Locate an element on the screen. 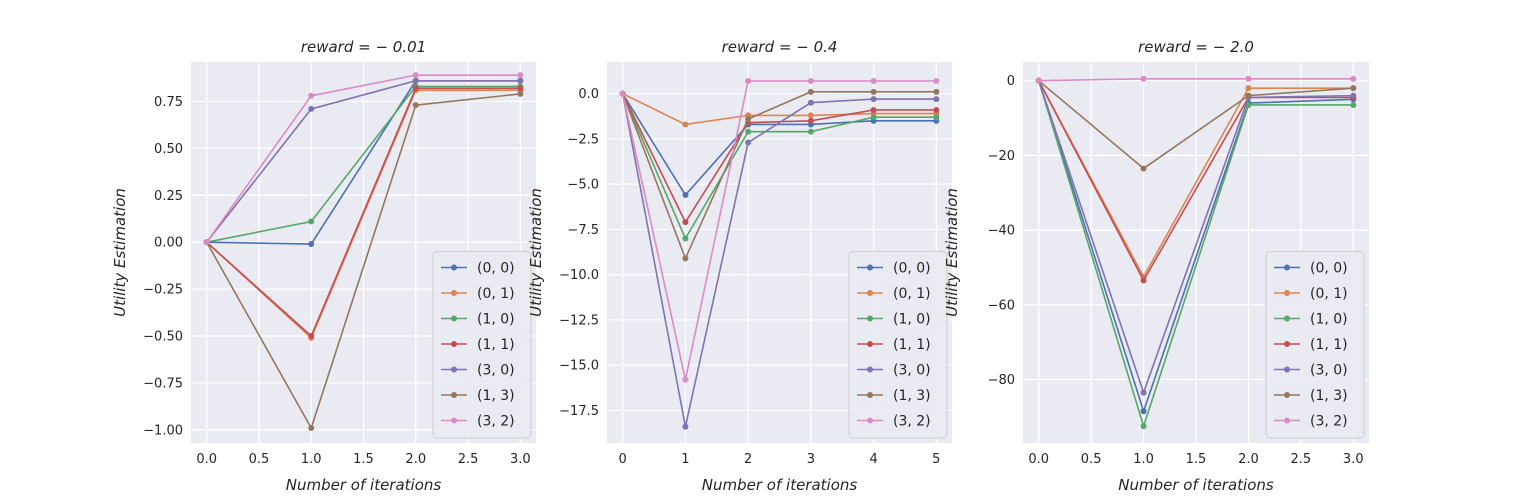  y-tick-label: −0.50 is located at coordinates (163, 337).